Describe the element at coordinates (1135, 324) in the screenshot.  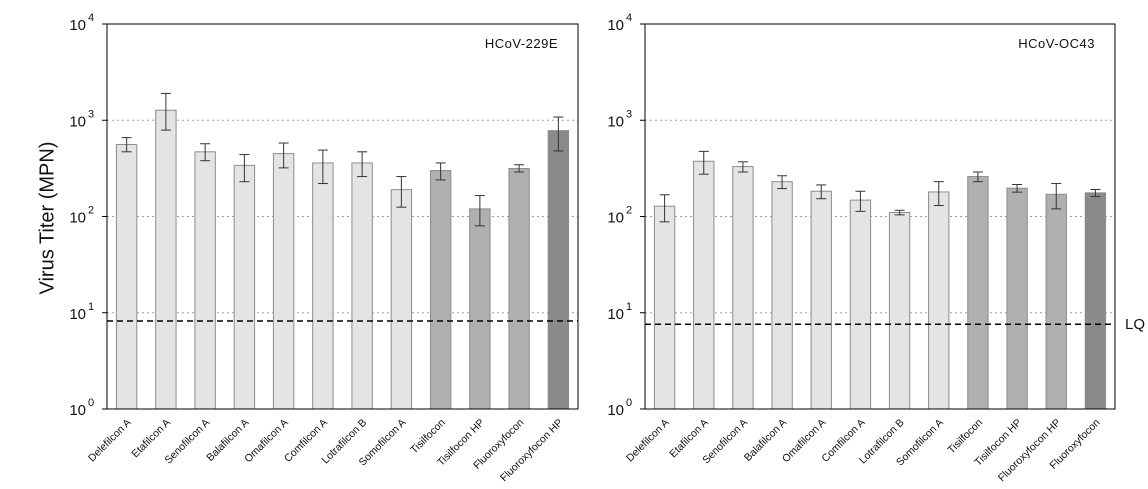
I see `lq-label: LQ` at that location.